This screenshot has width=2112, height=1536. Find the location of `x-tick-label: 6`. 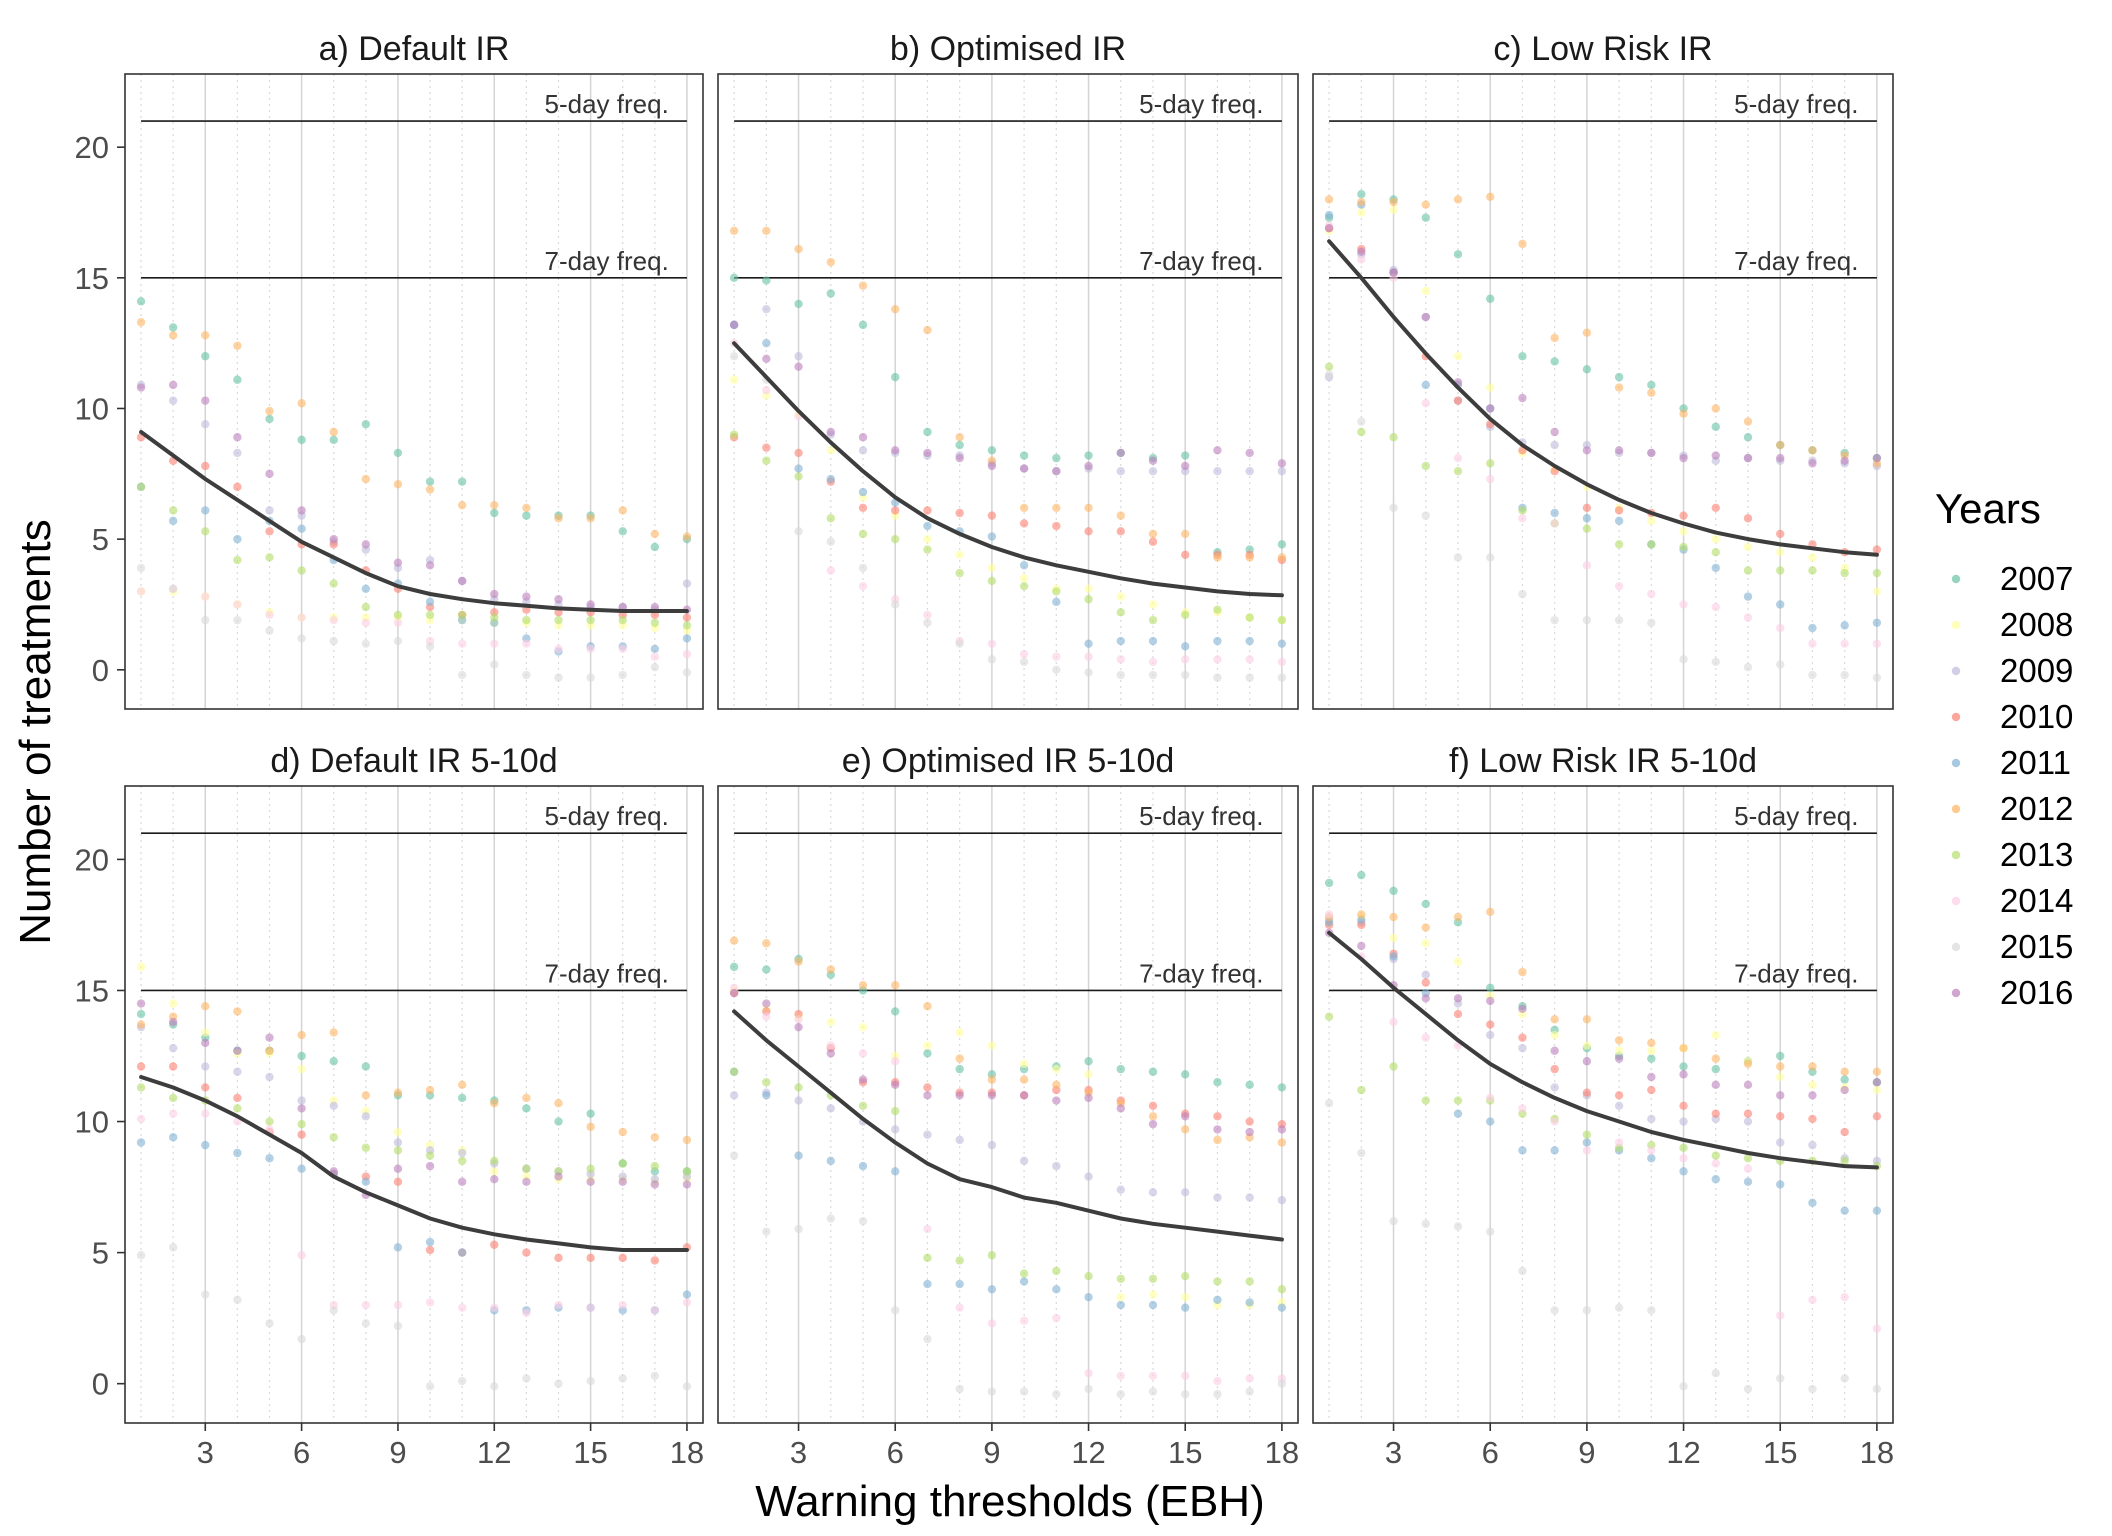

x-tick-label: 6 is located at coordinates (1490, 1452).